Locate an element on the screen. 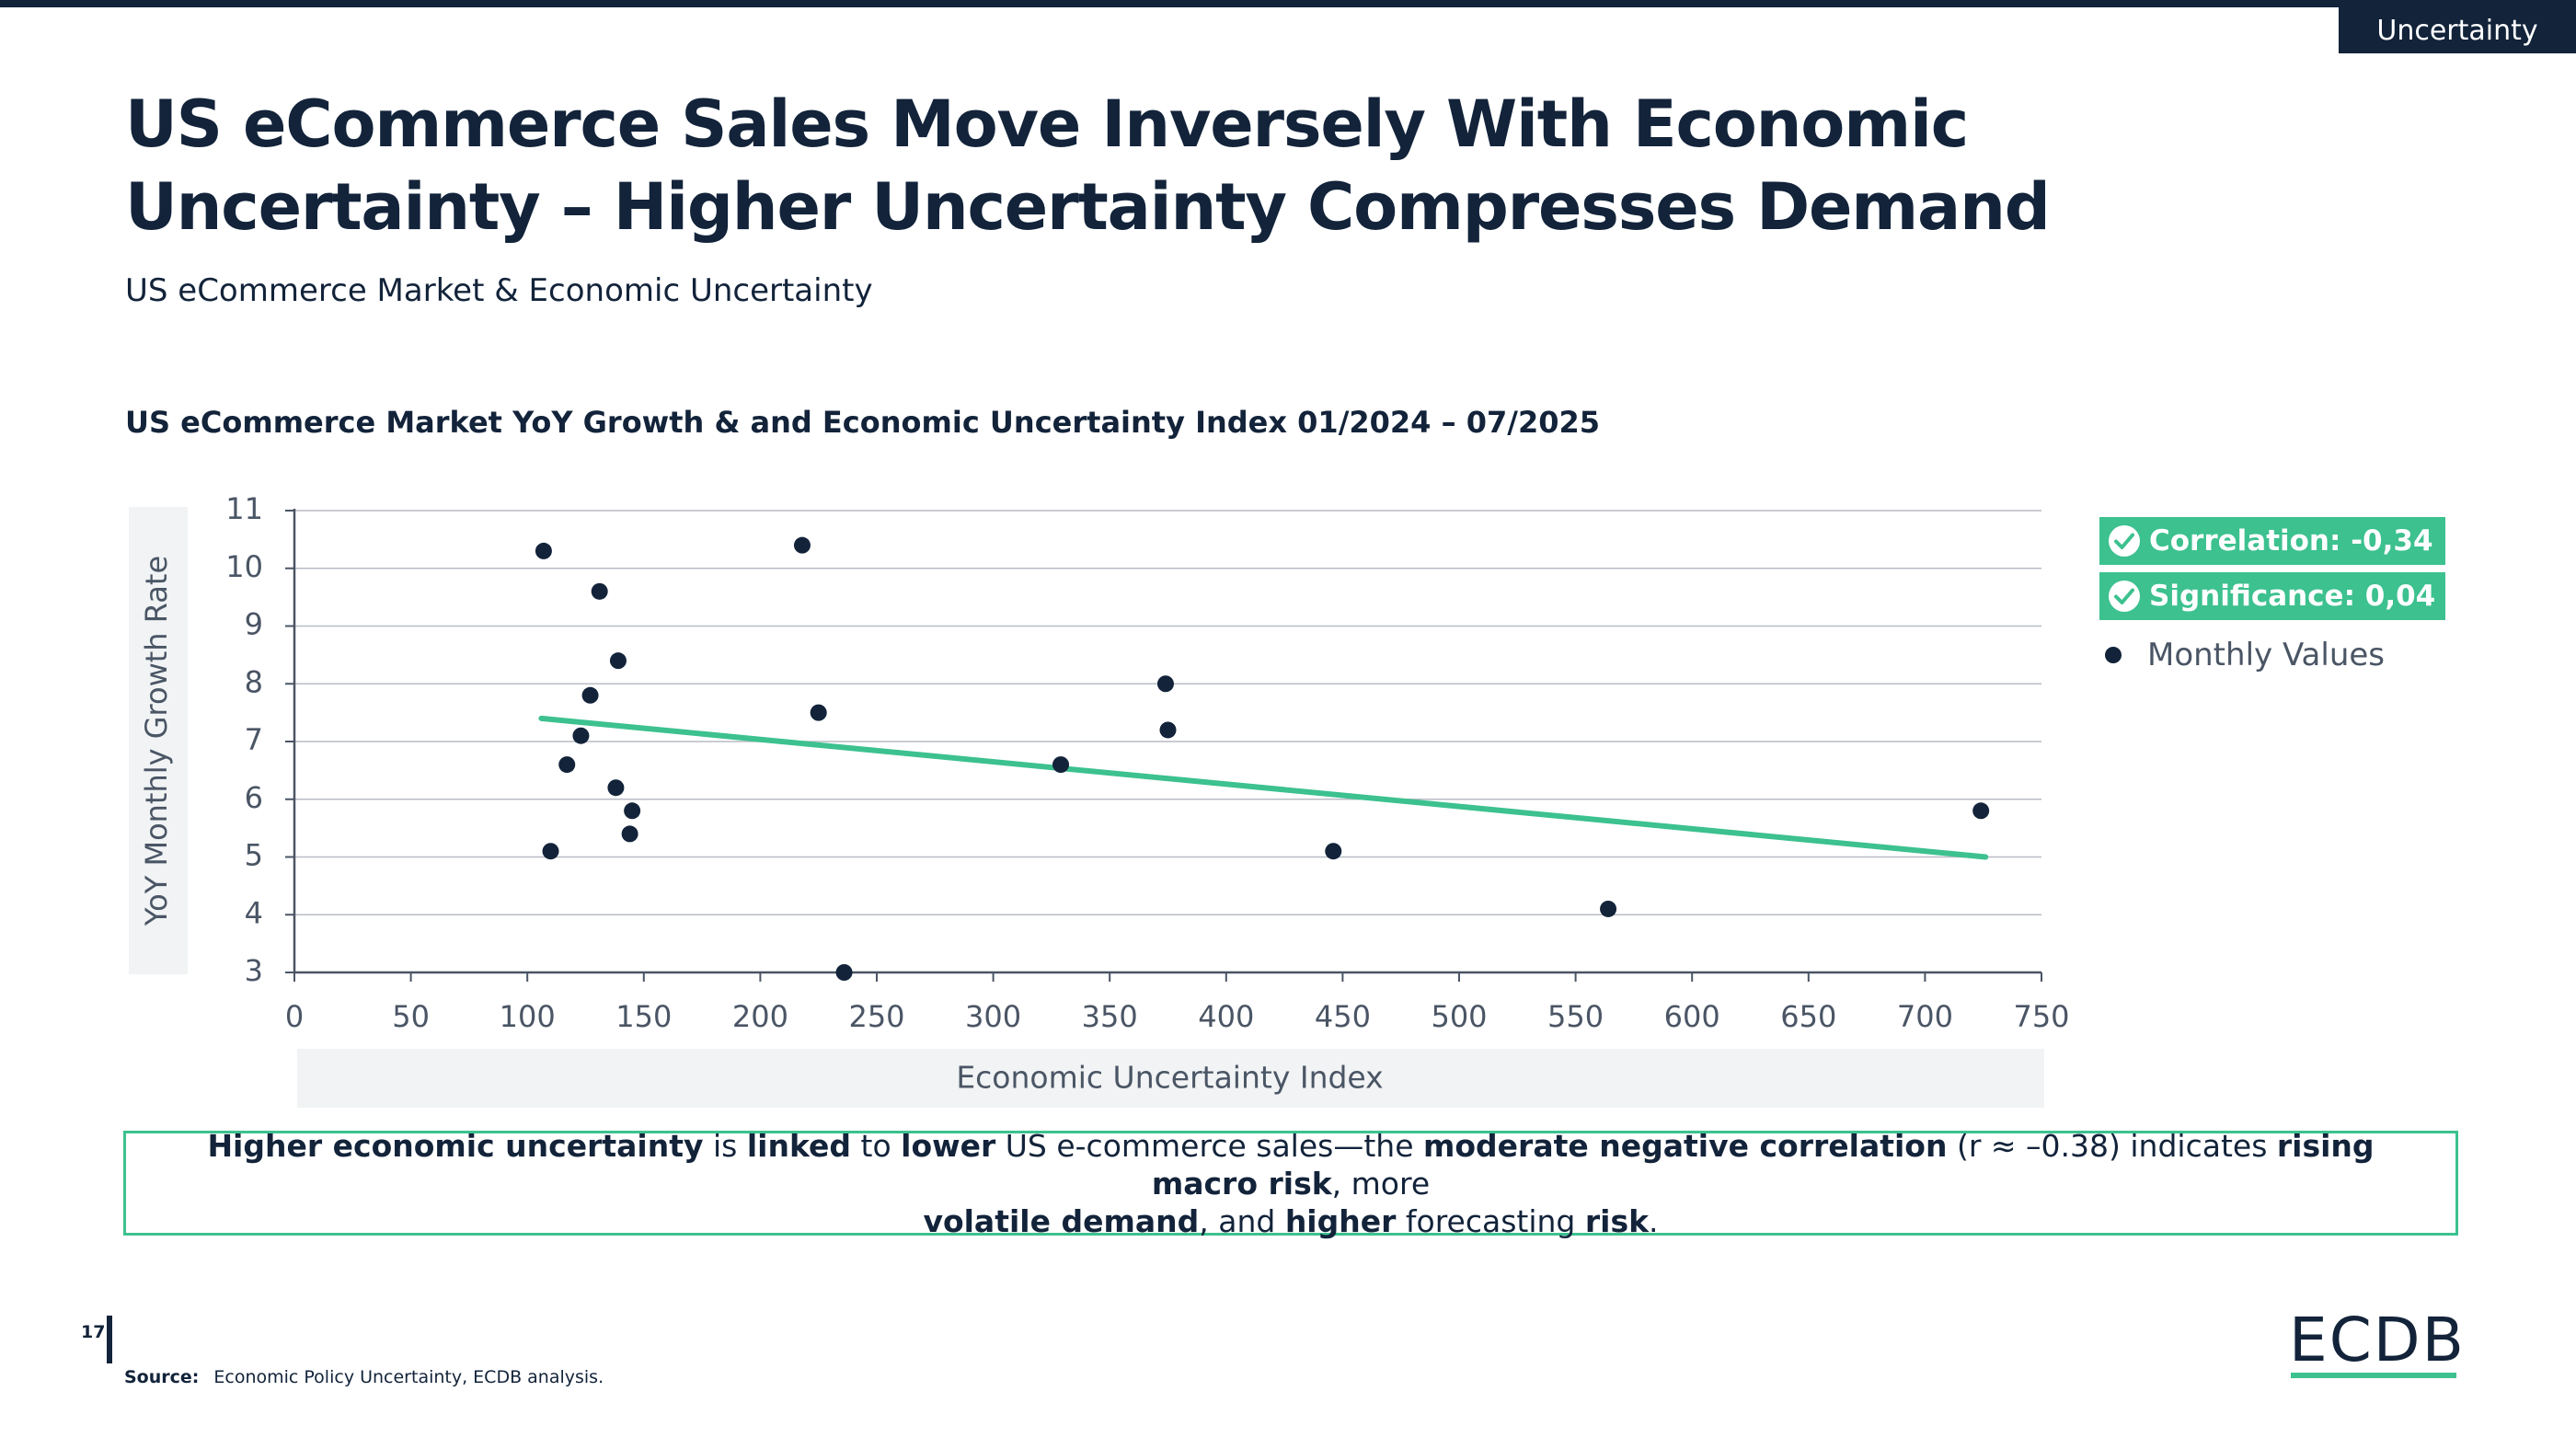 The width and height of the screenshot is (2576, 1449). x-tick-label: 350 is located at coordinates (1110, 1016).